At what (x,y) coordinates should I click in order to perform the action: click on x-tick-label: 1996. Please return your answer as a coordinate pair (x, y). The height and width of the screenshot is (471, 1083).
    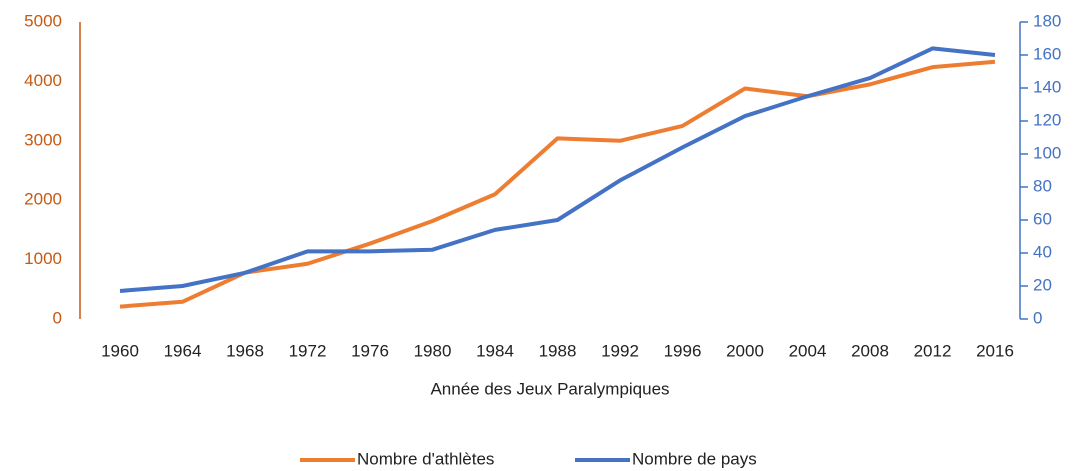
    Looking at the image, I should click on (683, 350).